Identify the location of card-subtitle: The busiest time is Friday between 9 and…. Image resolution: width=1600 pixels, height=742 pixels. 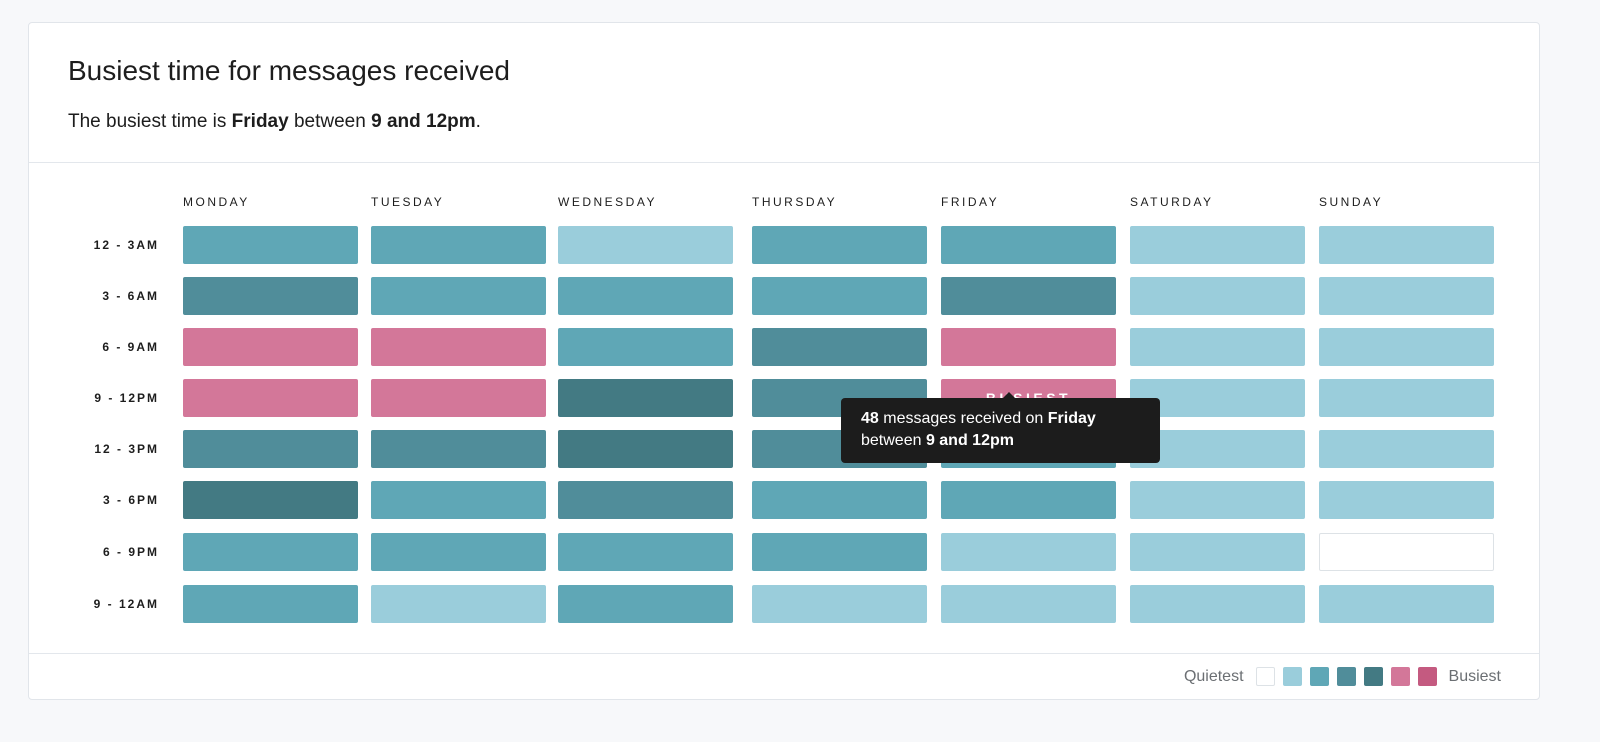
(274, 122).